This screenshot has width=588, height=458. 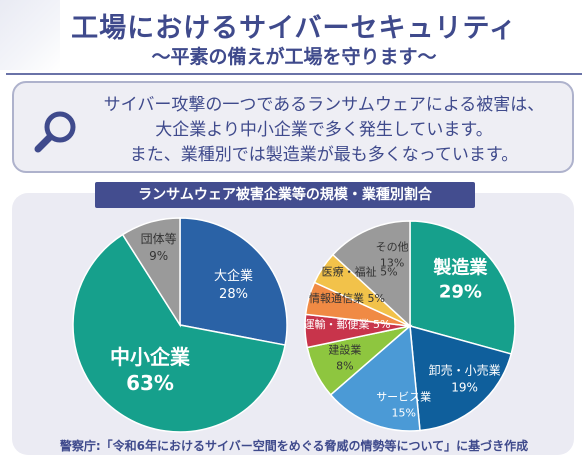 I want to click on callout-line: サイバー攻撃の一つであるランサムウェアによる被害は、, so click(x=324, y=105).